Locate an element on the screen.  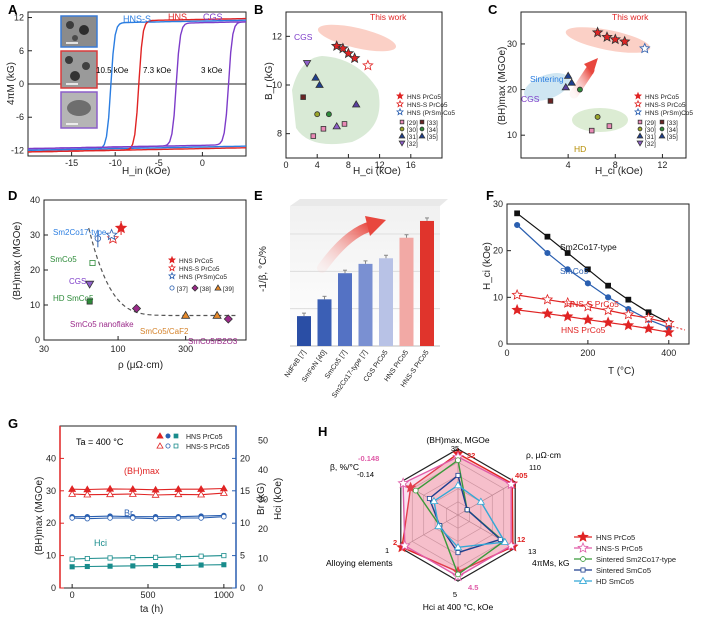
panel-g-title: Ta = 400 °C is located at coordinates (100, 442).